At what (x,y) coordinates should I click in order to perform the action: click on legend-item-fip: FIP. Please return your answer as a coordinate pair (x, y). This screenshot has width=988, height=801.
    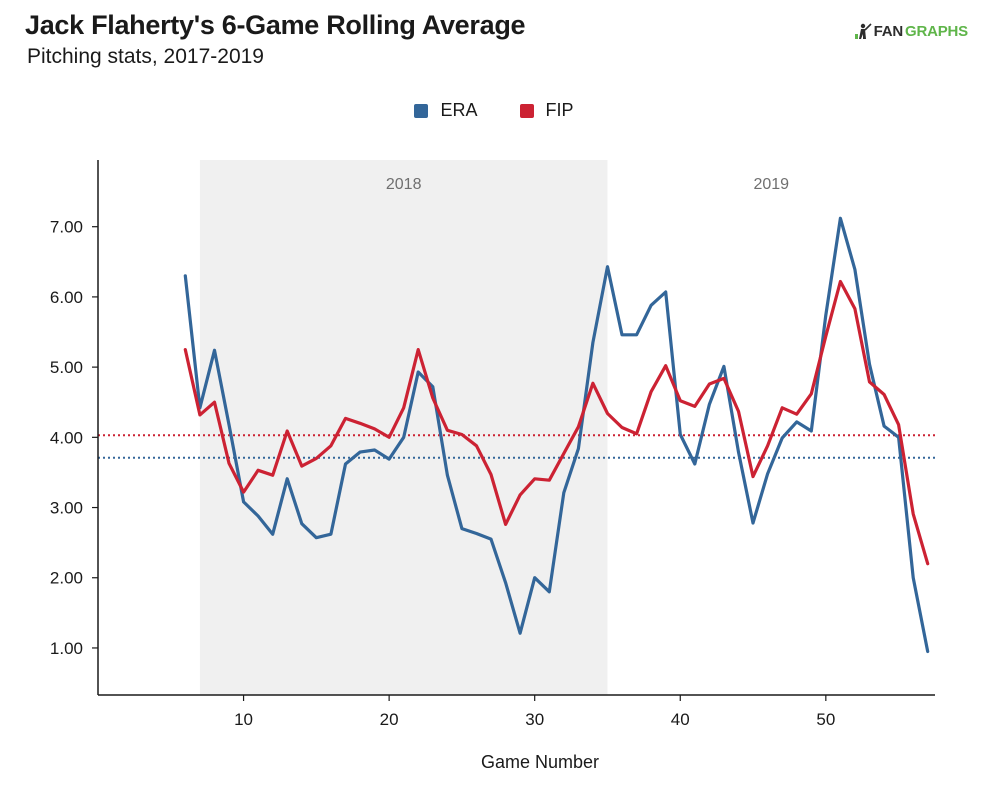
    Looking at the image, I should click on (546, 110).